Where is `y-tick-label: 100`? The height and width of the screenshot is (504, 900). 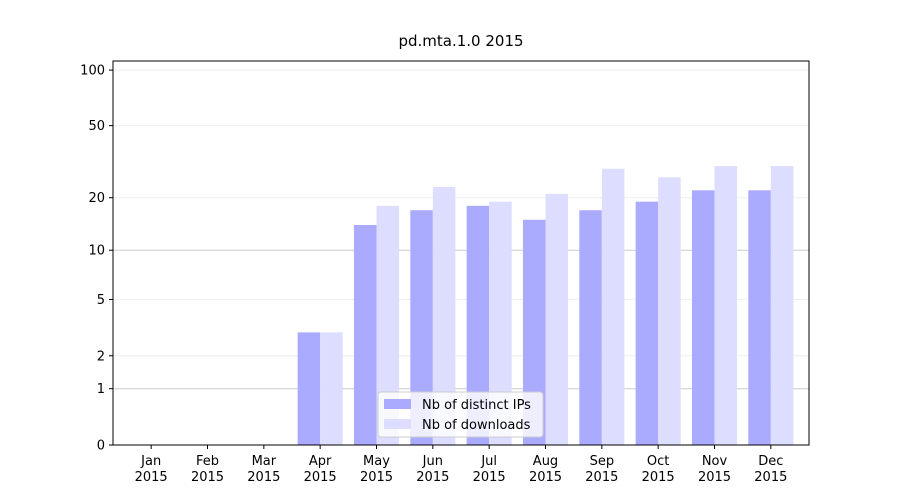
y-tick-label: 100 is located at coordinates (92, 71).